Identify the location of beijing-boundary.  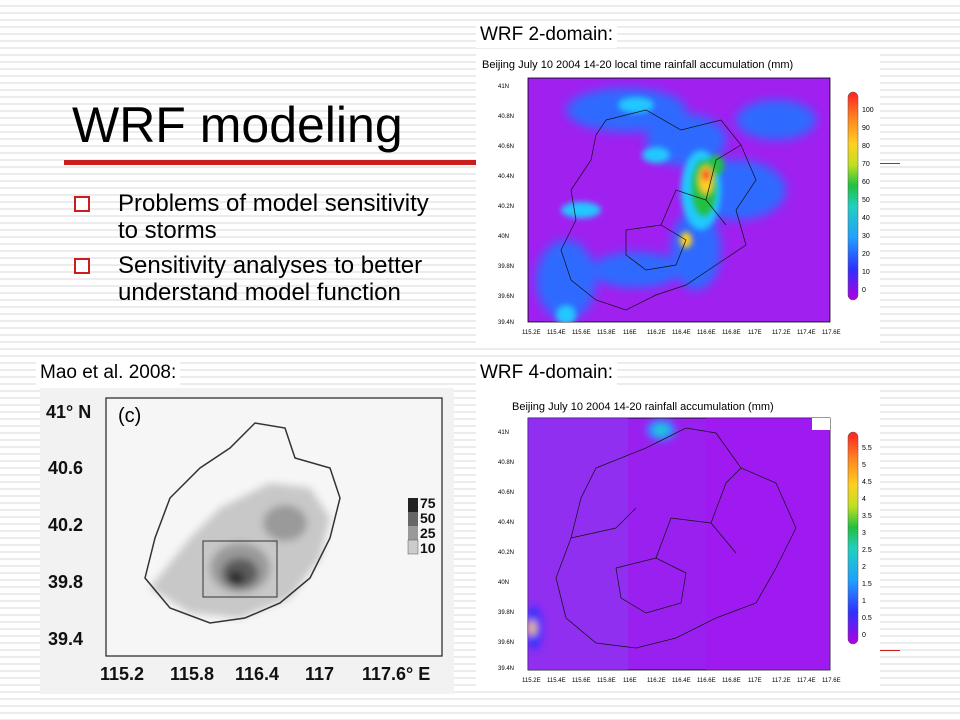
(242, 523).